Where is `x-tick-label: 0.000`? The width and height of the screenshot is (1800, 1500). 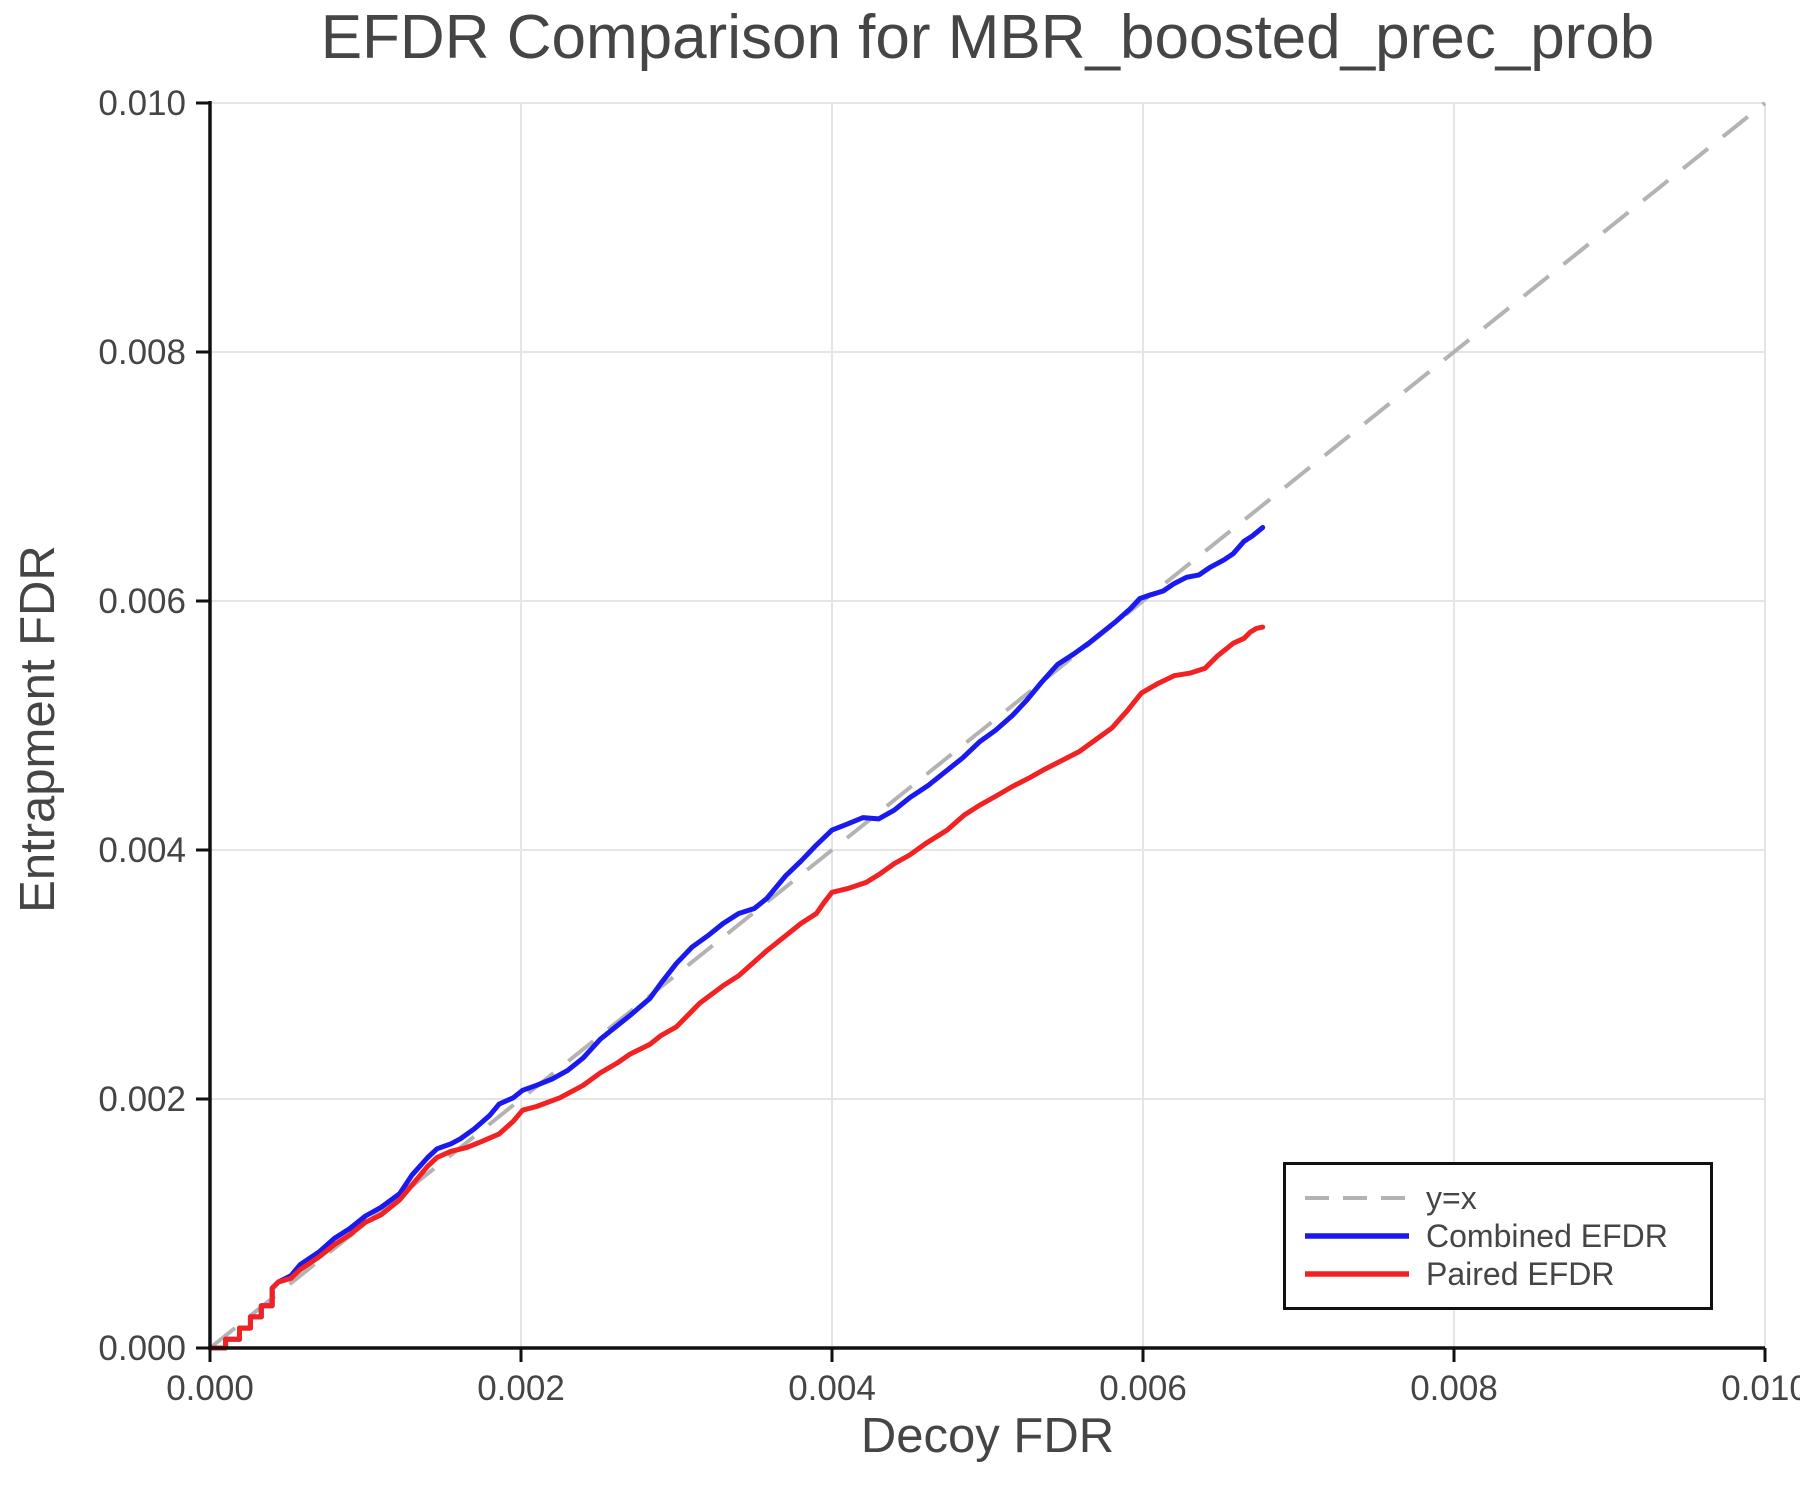
x-tick-label: 0.000 is located at coordinates (210, 1388).